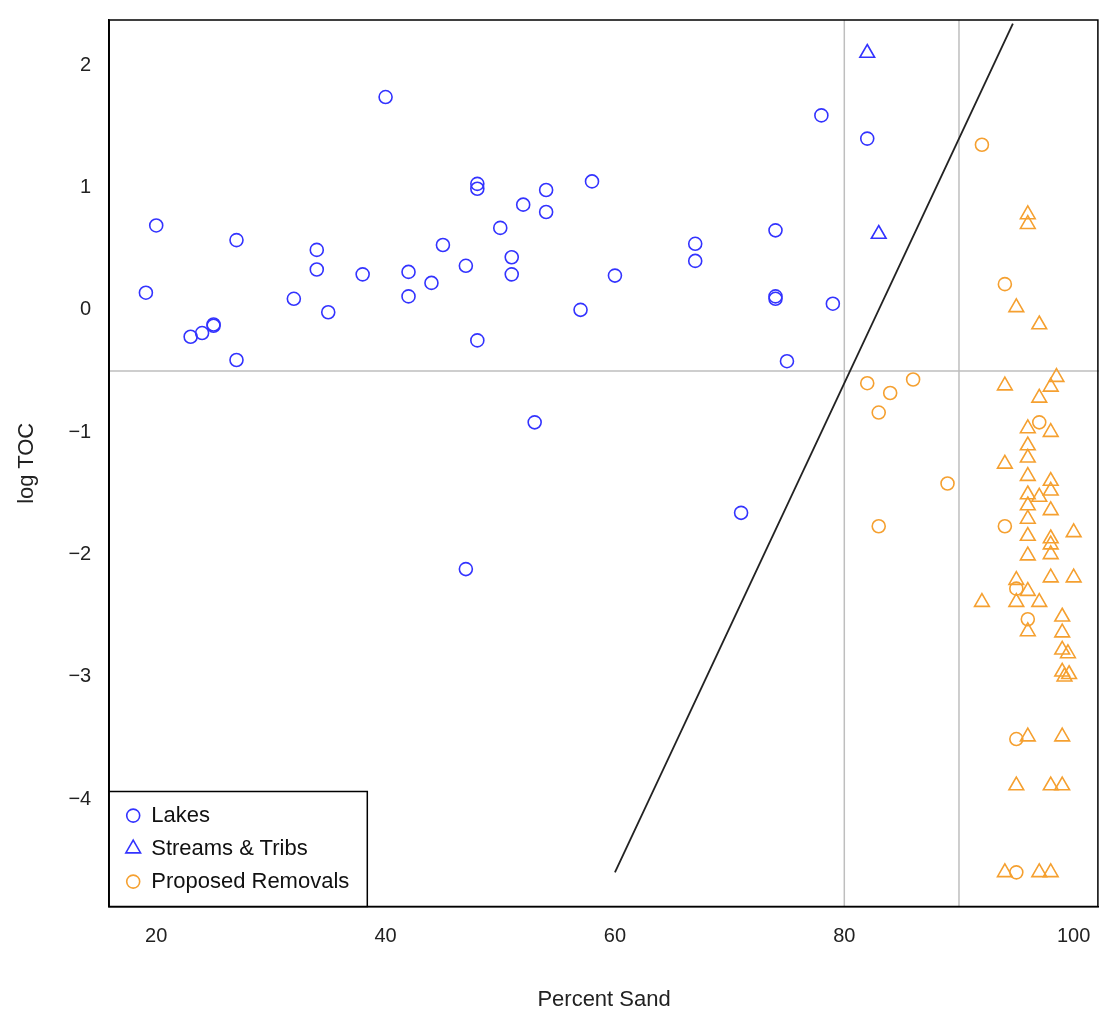 This screenshot has width=1109, height=1017. What do you see at coordinates (615, 935) in the screenshot?
I see `x-tick-label: 60` at bounding box center [615, 935].